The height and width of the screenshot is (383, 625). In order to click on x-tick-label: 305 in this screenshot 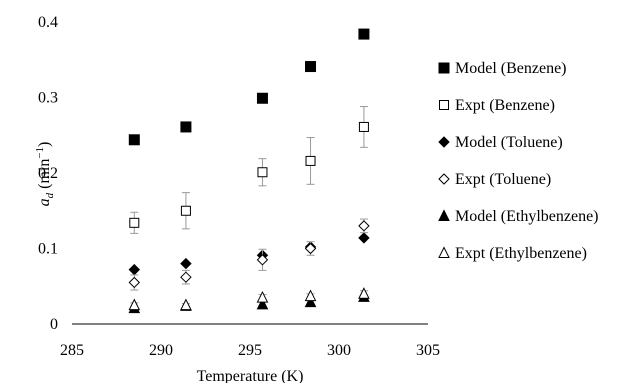, I will do `click(428, 350)`.